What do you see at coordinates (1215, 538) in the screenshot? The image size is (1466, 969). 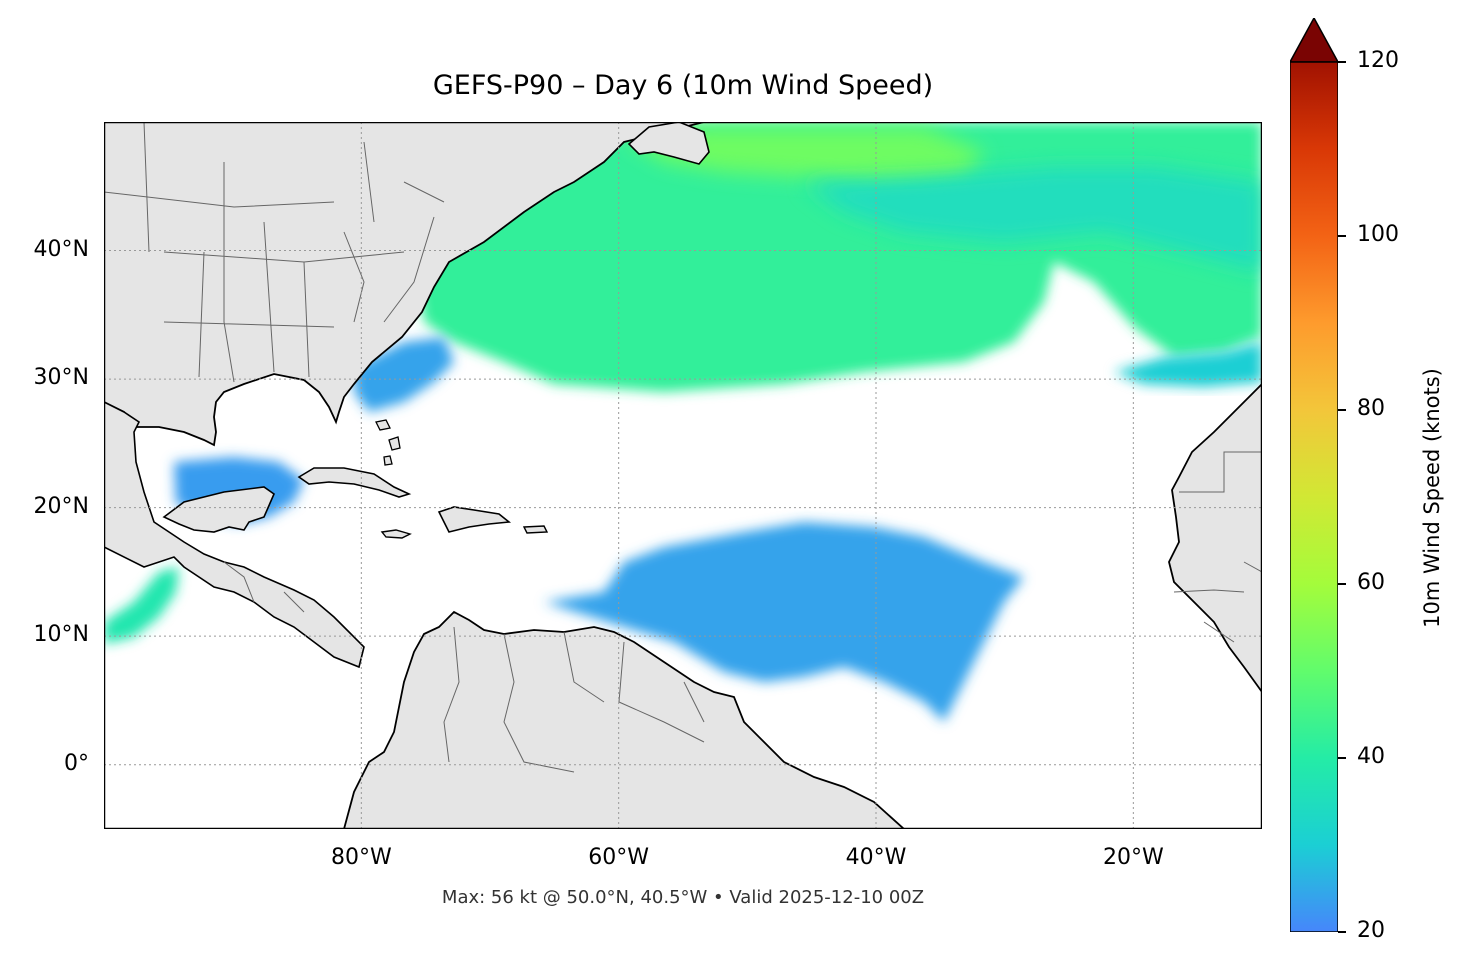 I see `africa-land` at bounding box center [1215, 538].